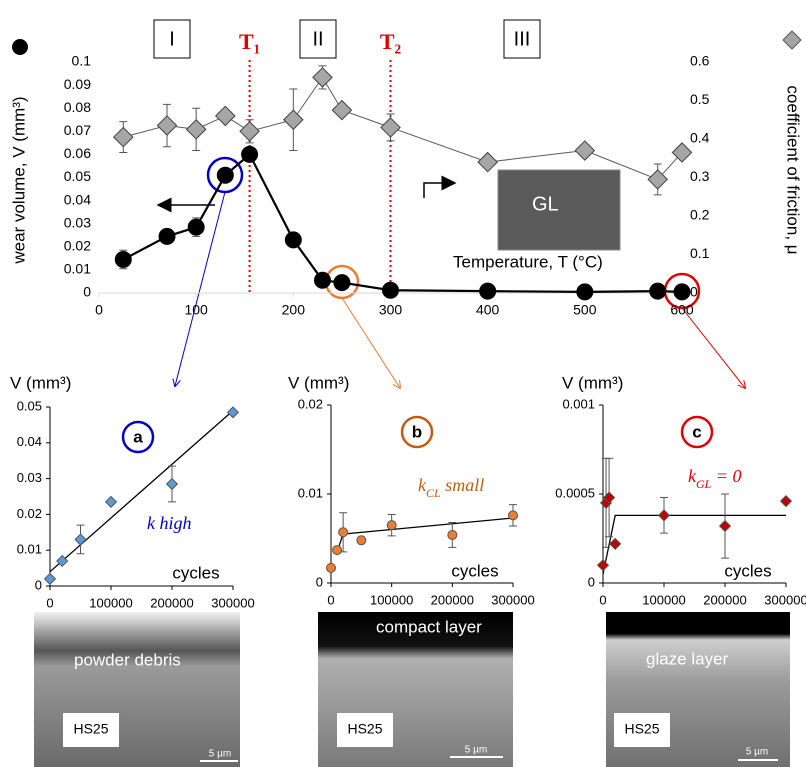 The height and width of the screenshot is (767, 806). I want to click on x-tick-label: 100000, so click(110, 602).